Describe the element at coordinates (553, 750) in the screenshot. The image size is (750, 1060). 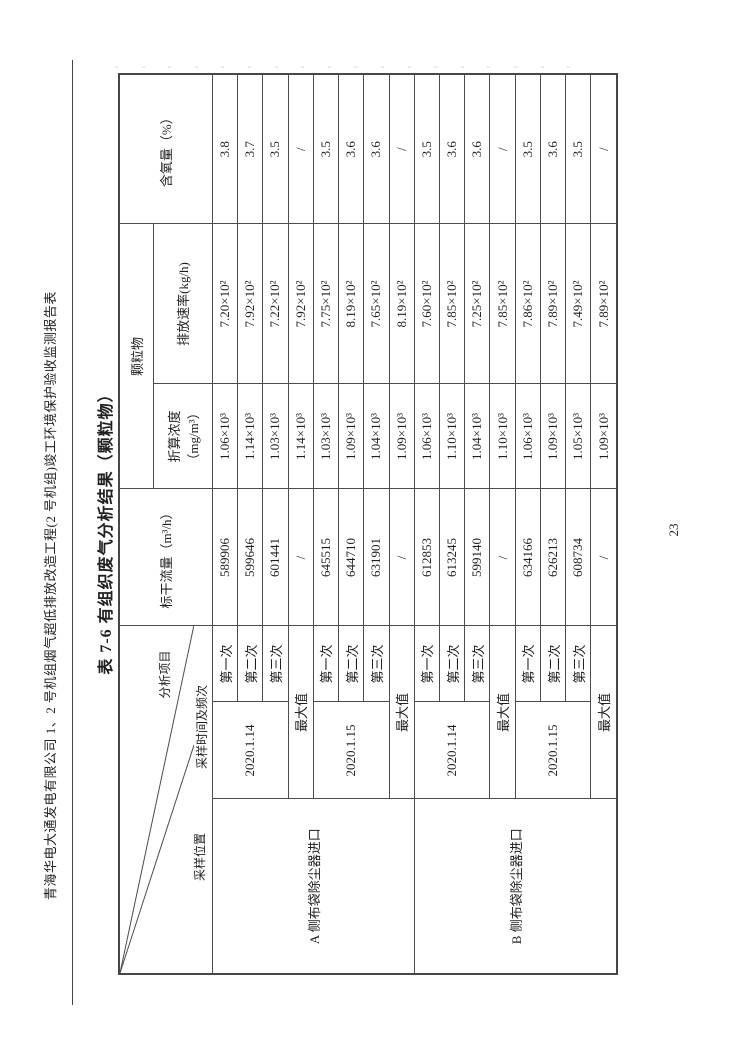
I see `frequency-cell: 2020.1.15` at that location.